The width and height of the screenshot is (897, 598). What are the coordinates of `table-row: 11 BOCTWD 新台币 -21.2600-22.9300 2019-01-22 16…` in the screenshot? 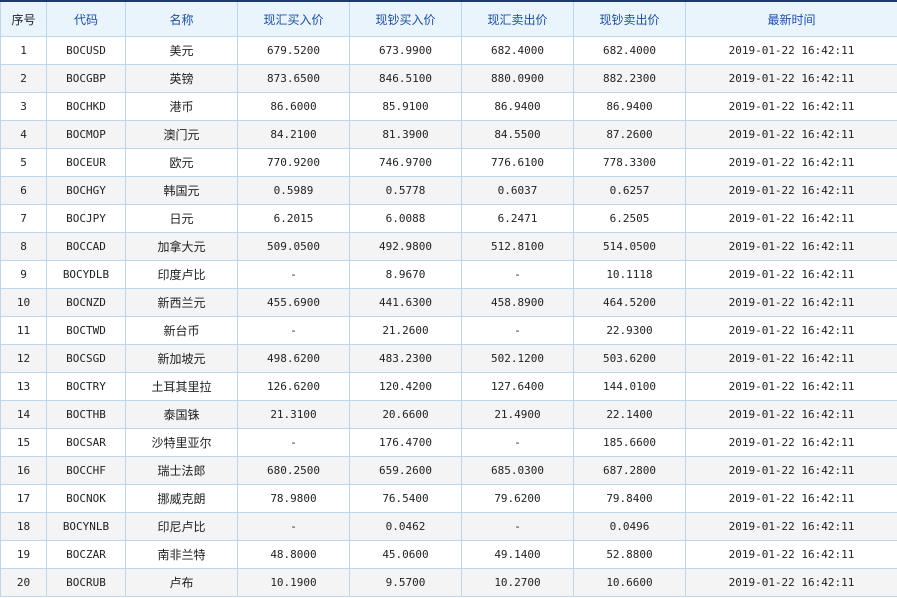 It's located at (448, 330).